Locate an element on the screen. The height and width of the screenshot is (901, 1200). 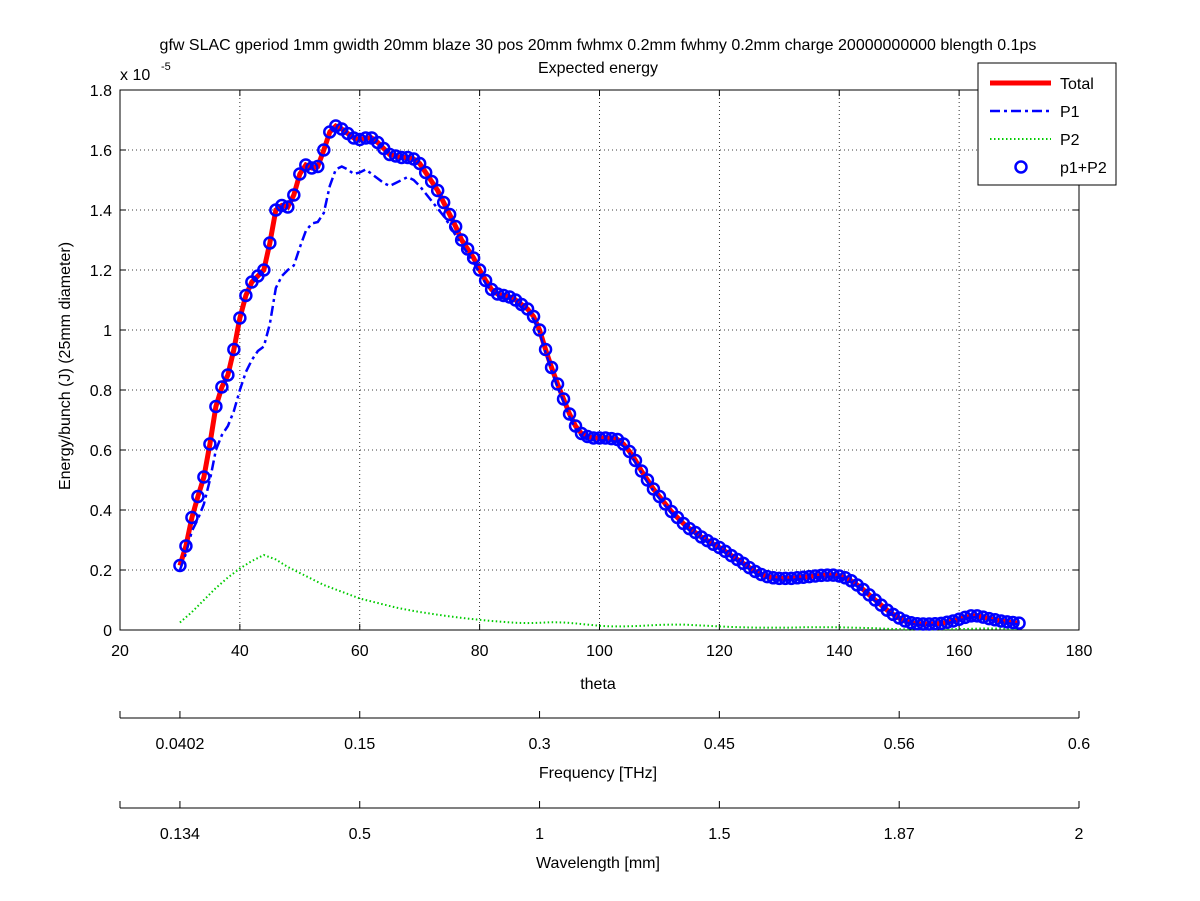
secondary-axis-label: Frequency [THz] is located at coordinates (598, 773).